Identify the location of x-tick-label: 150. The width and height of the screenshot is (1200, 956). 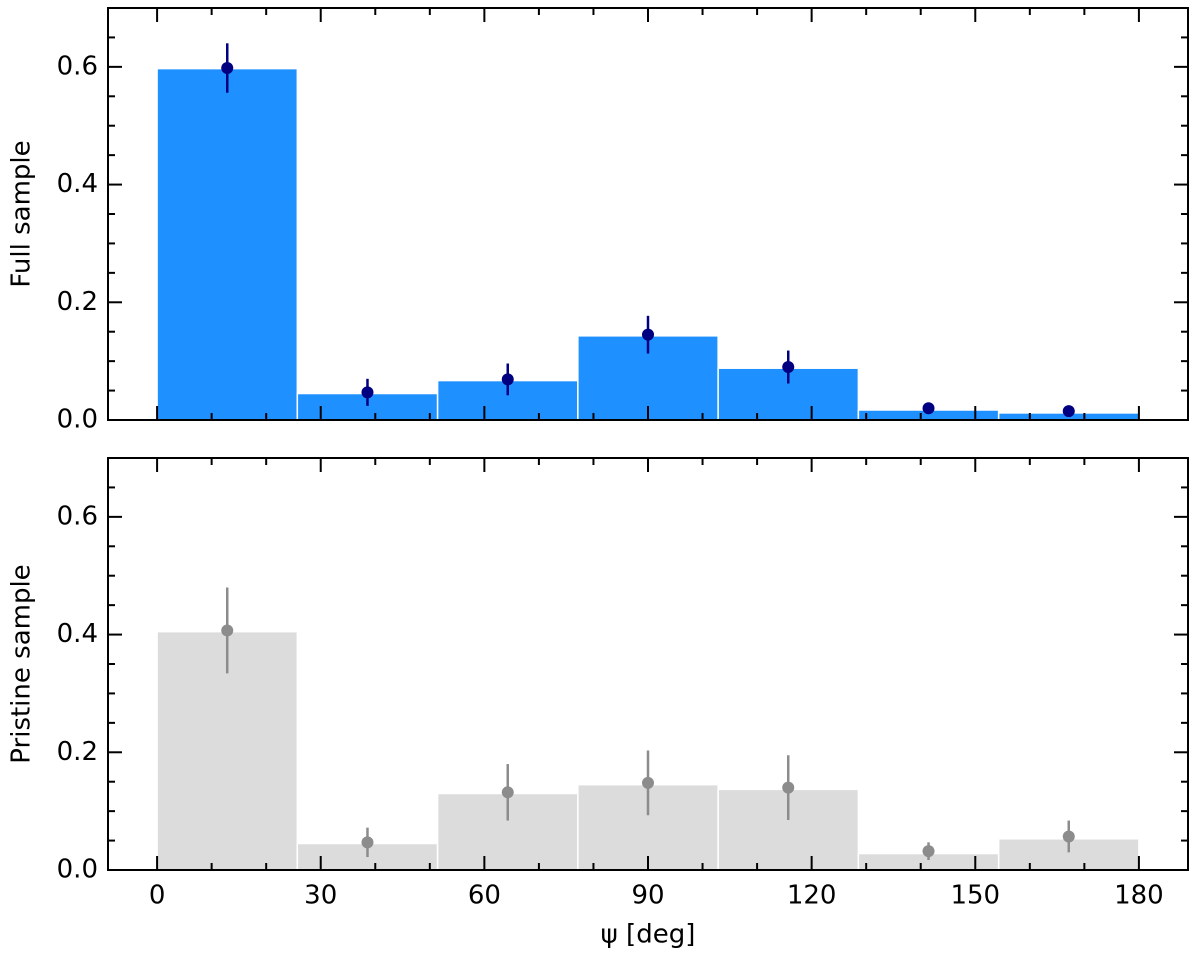
(975, 896).